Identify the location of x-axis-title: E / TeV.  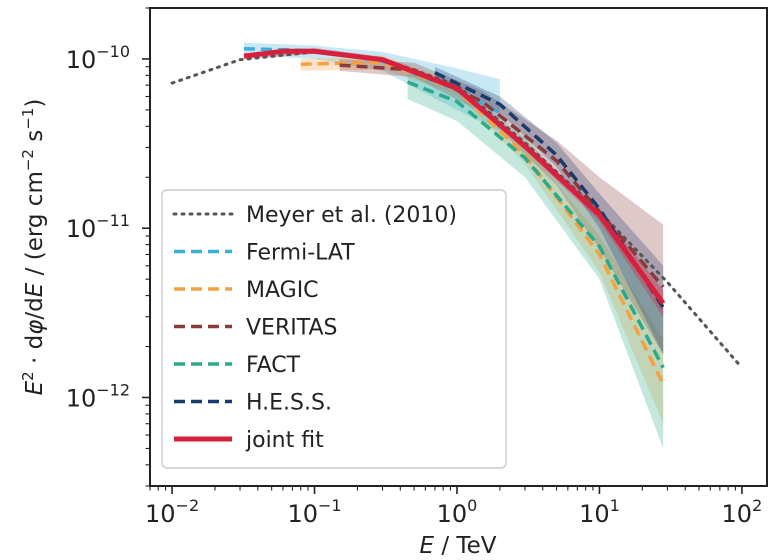
(458, 546).